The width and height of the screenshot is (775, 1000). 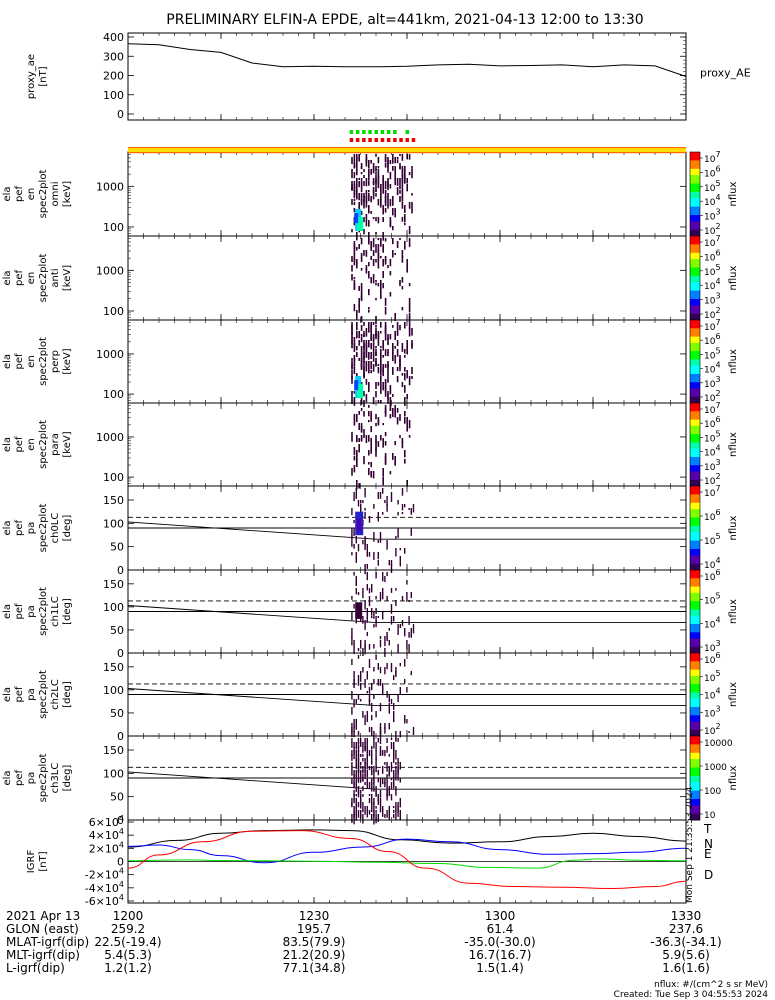 What do you see at coordinates (117, 797) in the screenshot?
I see `y-tick-label-pa_ch3: 50` at bounding box center [117, 797].